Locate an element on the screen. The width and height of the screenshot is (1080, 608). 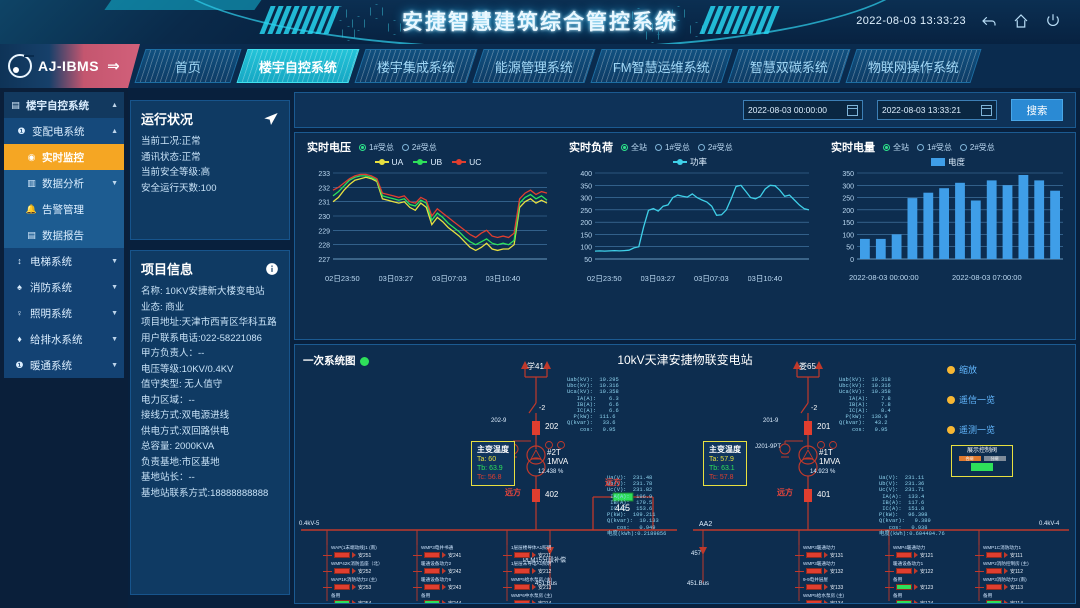
feeder-item: 暖通设备动力1 安122 is located at coordinates (931, 568).